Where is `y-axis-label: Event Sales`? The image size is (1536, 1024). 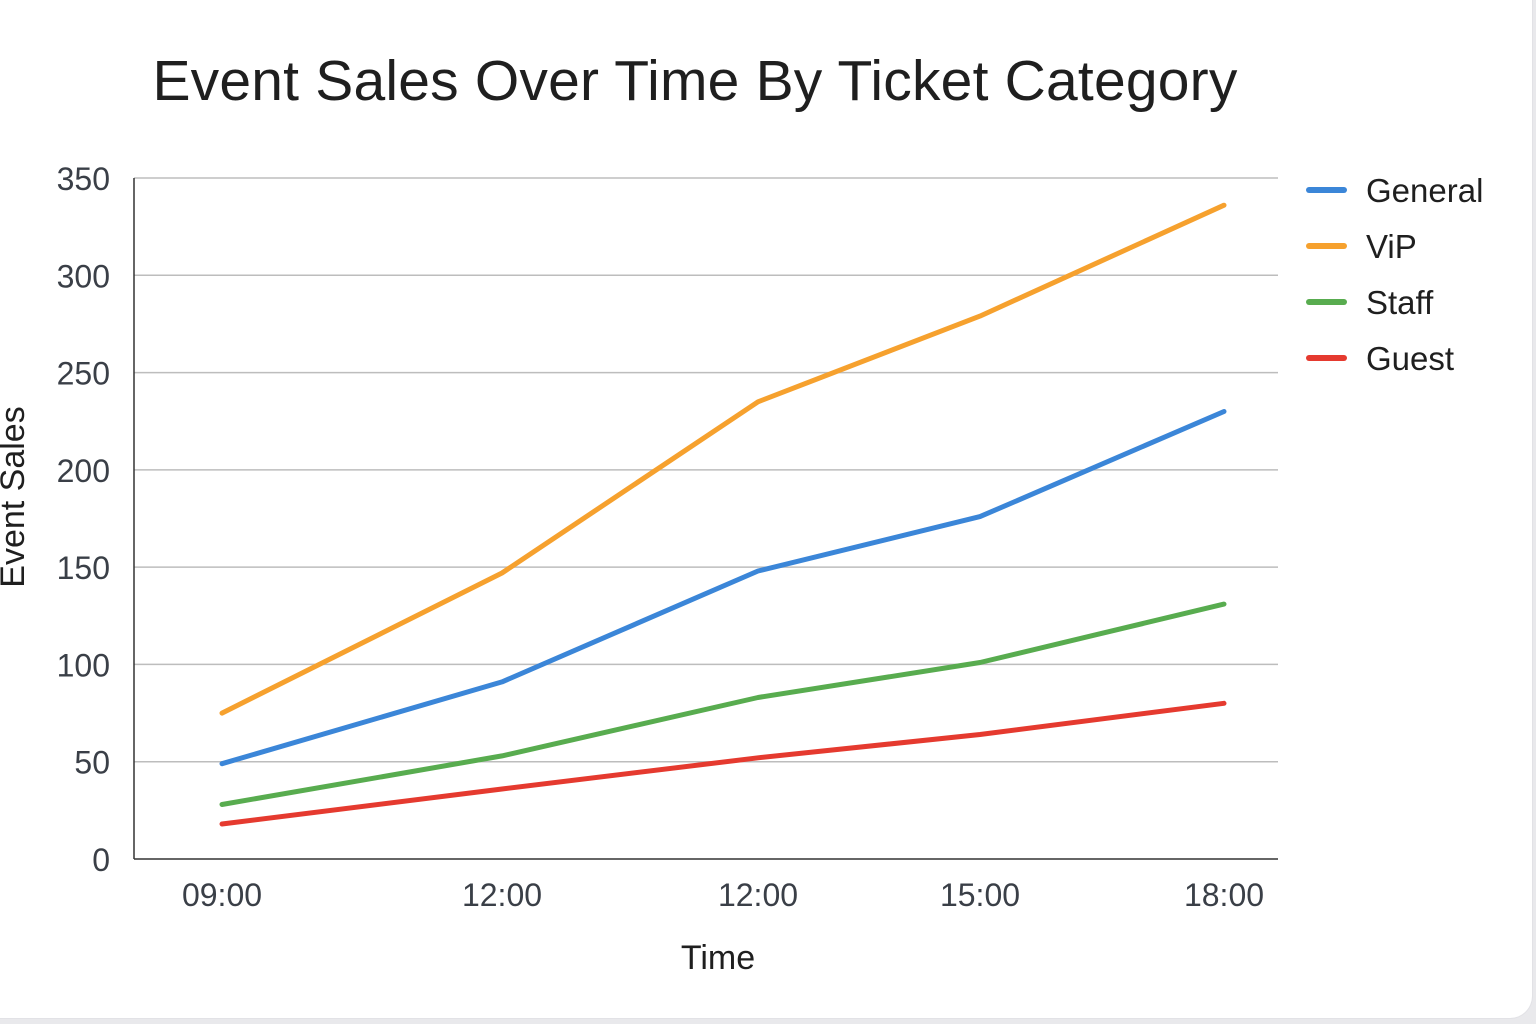
y-axis-label: Event Sales is located at coordinates (16, 496).